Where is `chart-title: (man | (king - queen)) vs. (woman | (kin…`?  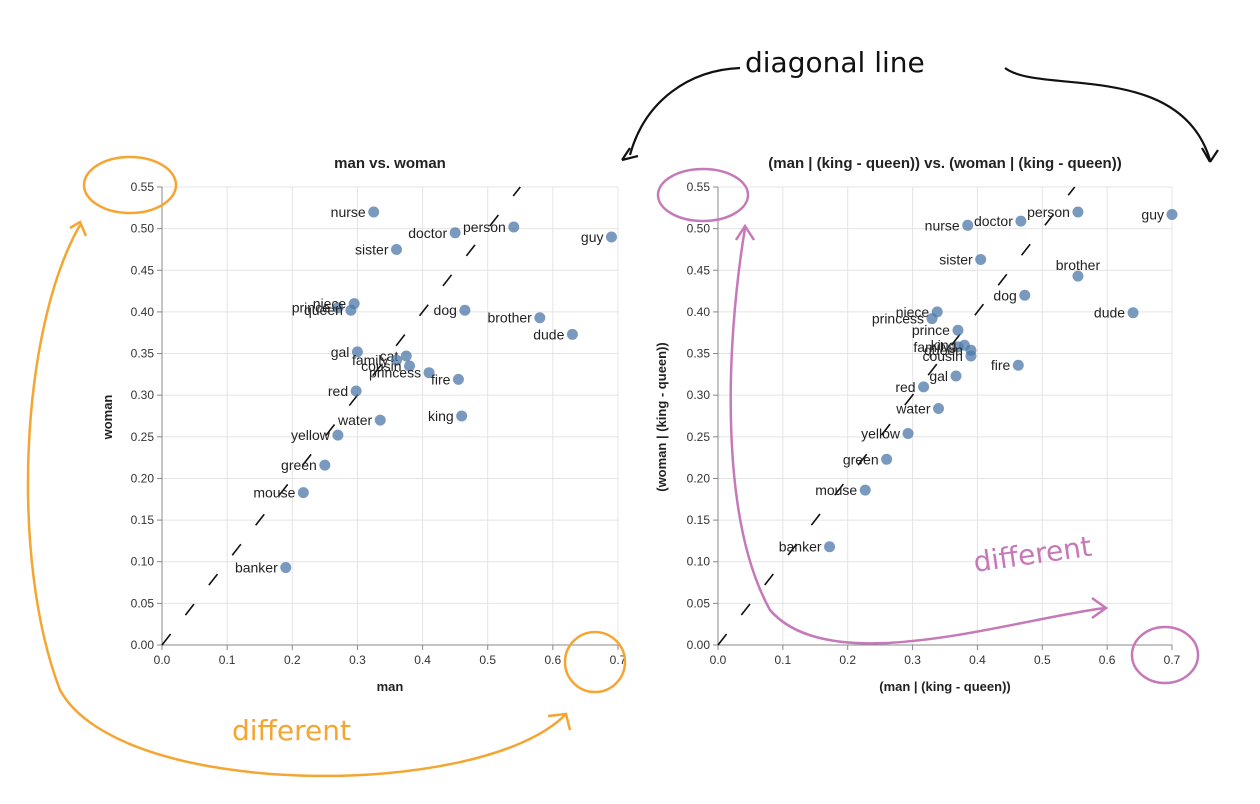 chart-title: (man | (king - queen)) vs. (woman | (kin… is located at coordinates (944, 163).